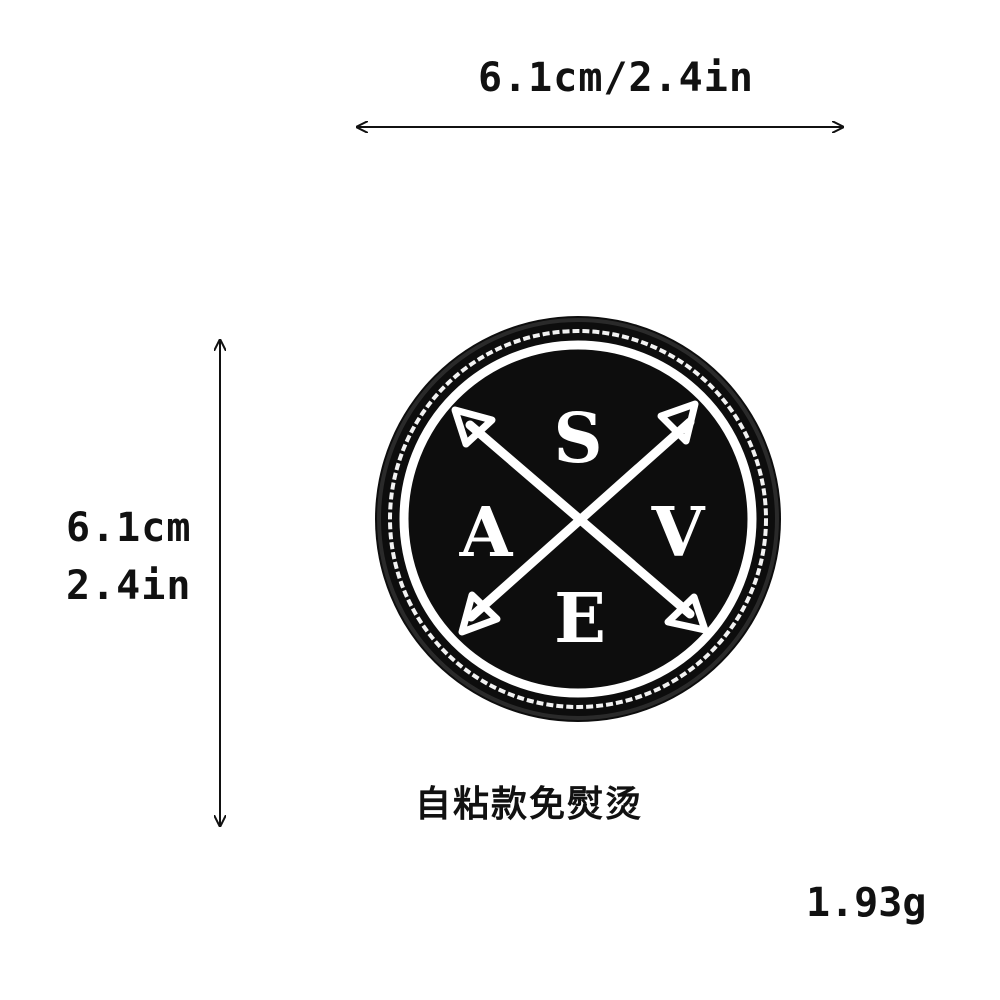 The image size is (1000, 1000). I want to click on stitch-border, so click(578, 519).